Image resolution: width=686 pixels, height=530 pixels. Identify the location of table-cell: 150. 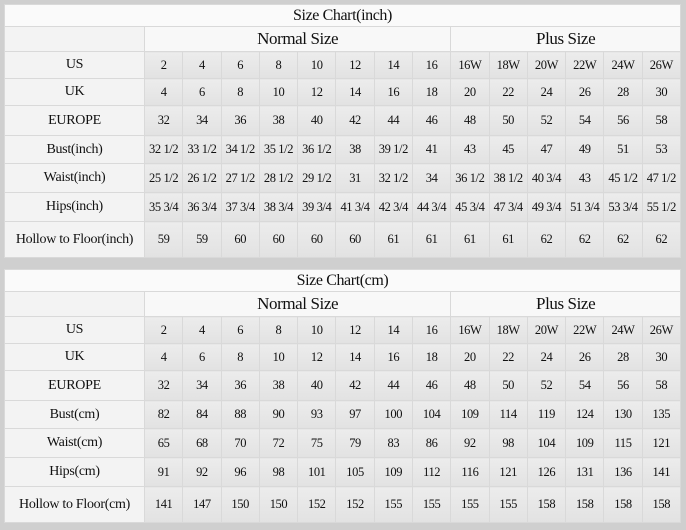
(240, 504).